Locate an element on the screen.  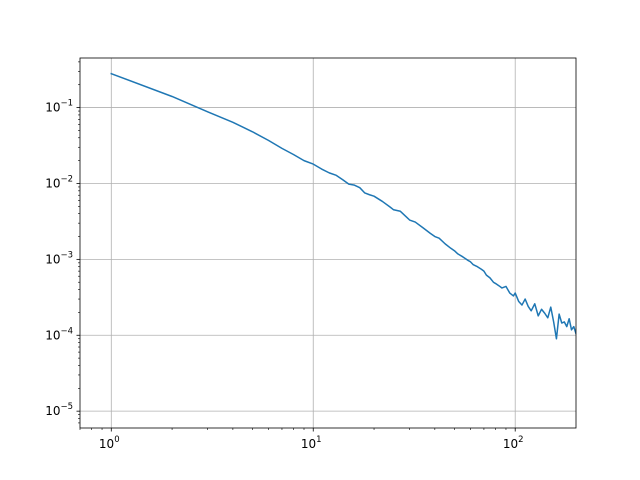
x-tick-label: 10⁰ is located at coordinates (109, 443).